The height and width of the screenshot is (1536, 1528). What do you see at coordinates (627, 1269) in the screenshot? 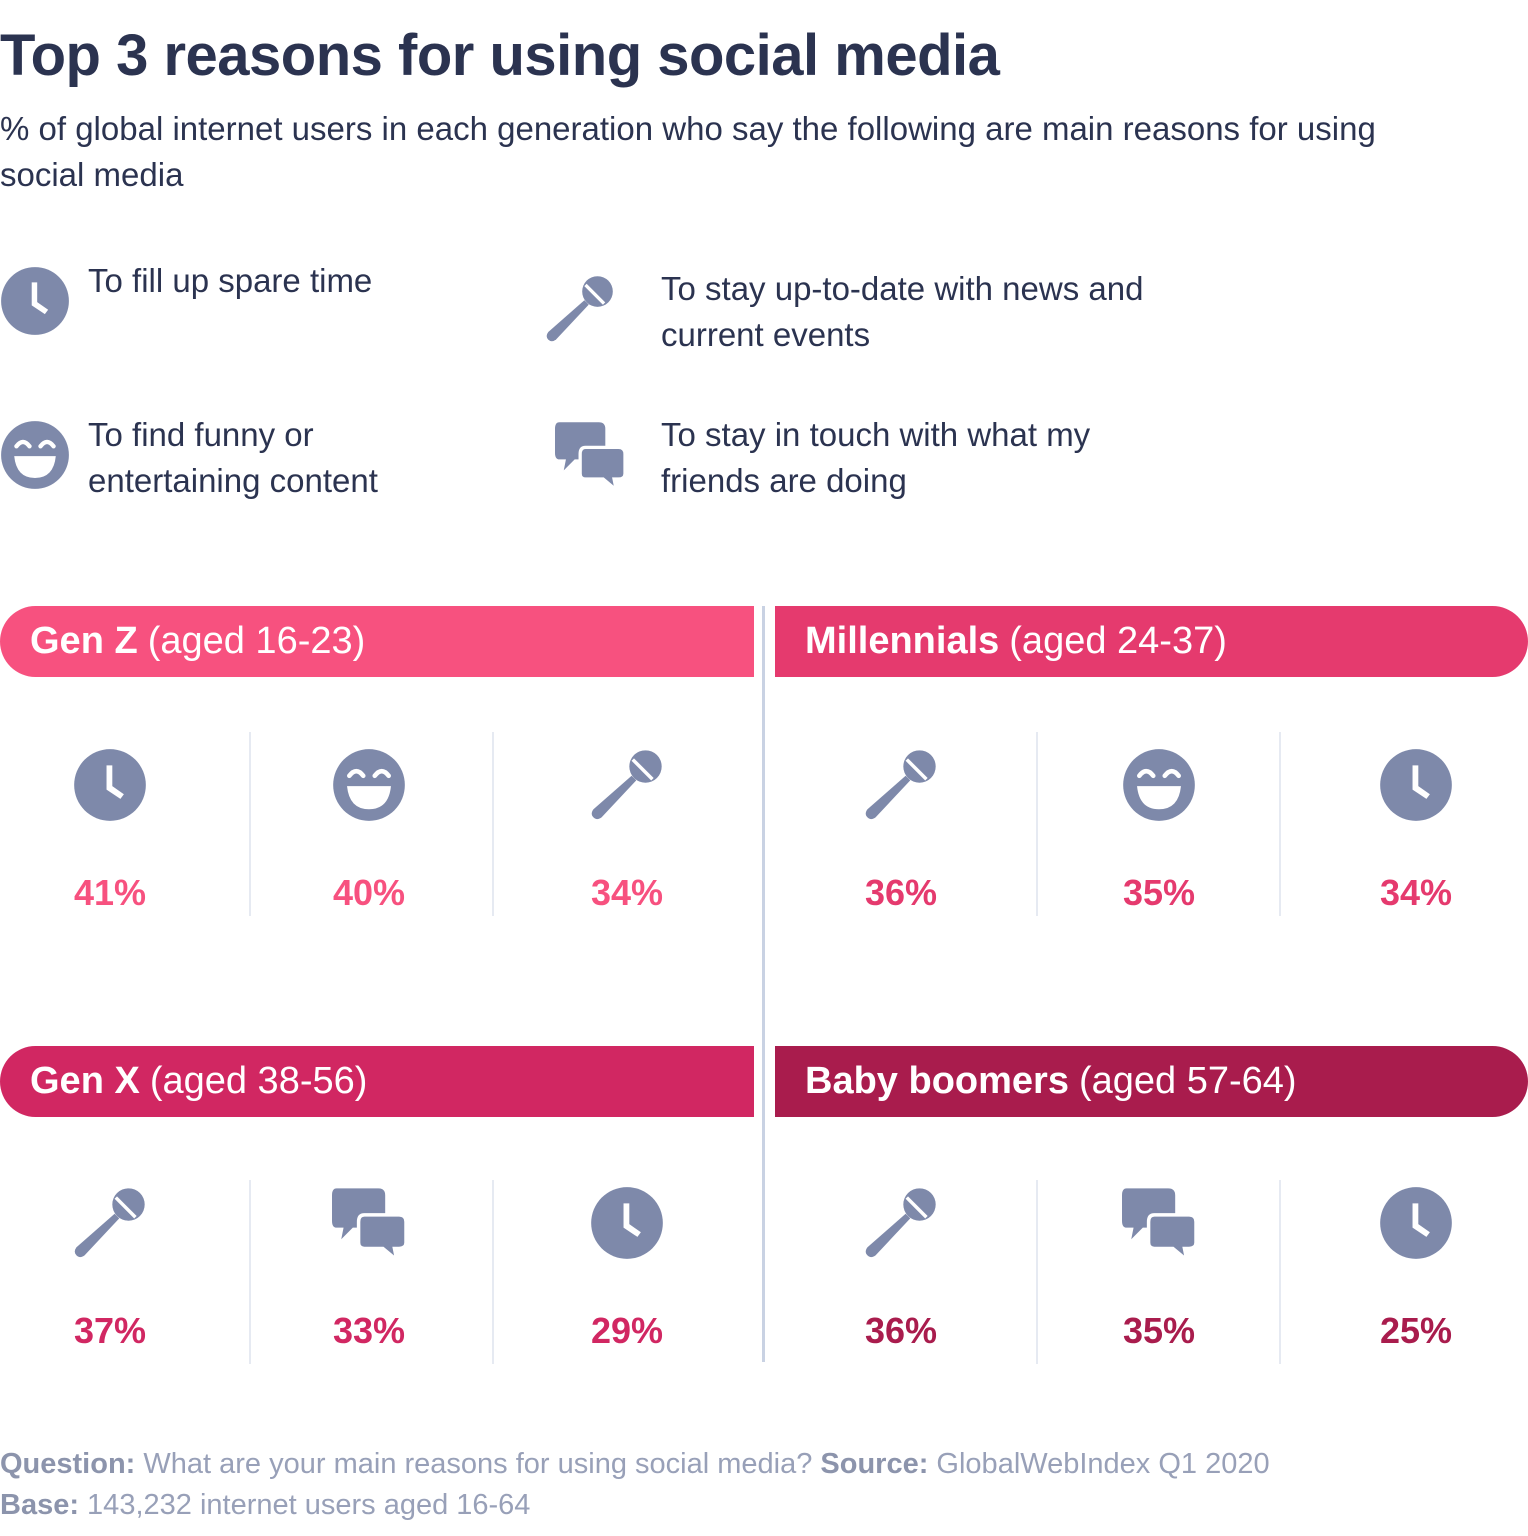
I see `gen-x-reason-3: 29%` at bounding box center [627, 1269].